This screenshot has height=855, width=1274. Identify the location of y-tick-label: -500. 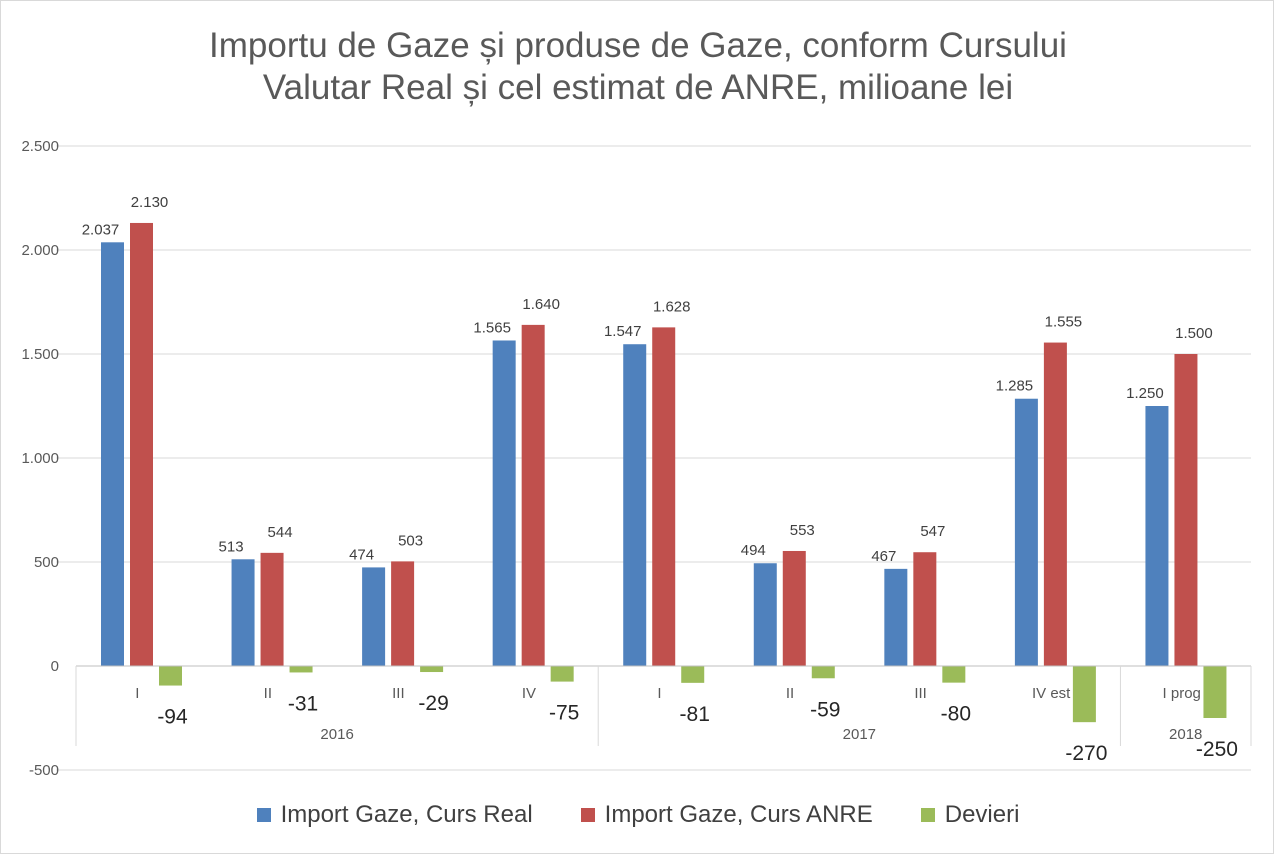
(44, 770).